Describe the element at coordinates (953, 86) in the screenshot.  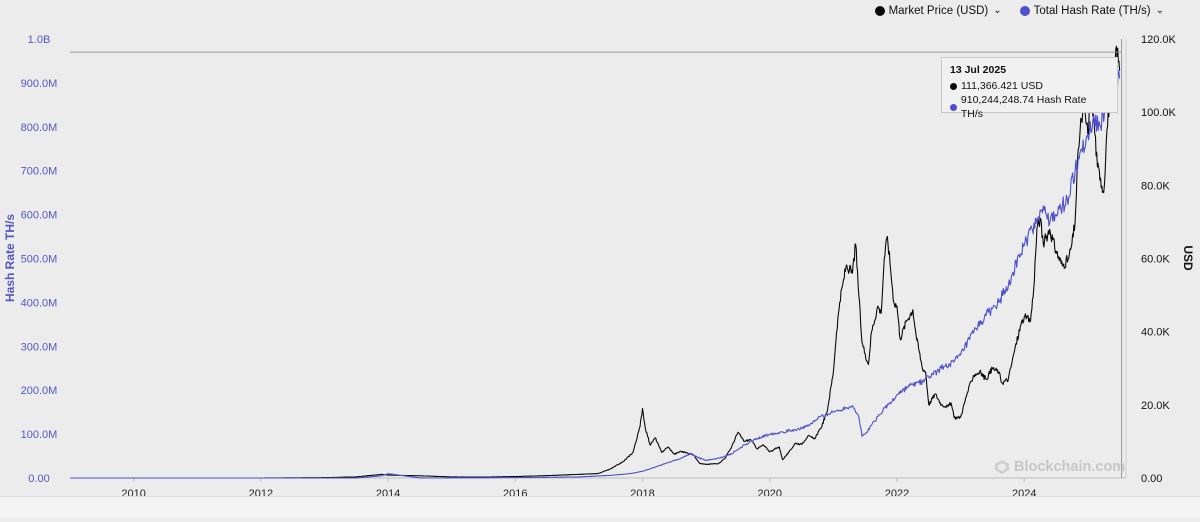
I see `tooltip-dot-price` at that location.